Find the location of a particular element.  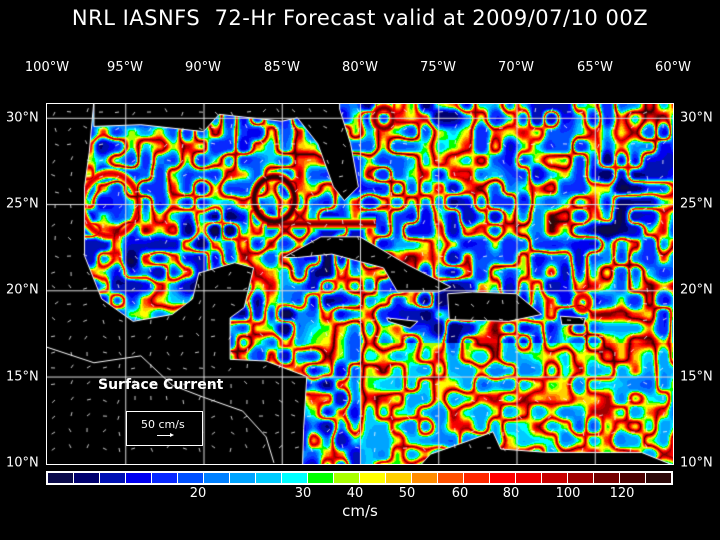

lon-label: 100°W is located at coordinates (47, 67).